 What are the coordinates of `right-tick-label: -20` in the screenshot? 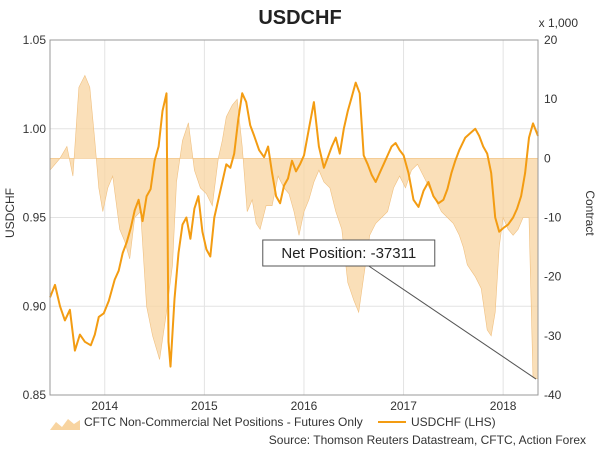 It's located at (553, 277).